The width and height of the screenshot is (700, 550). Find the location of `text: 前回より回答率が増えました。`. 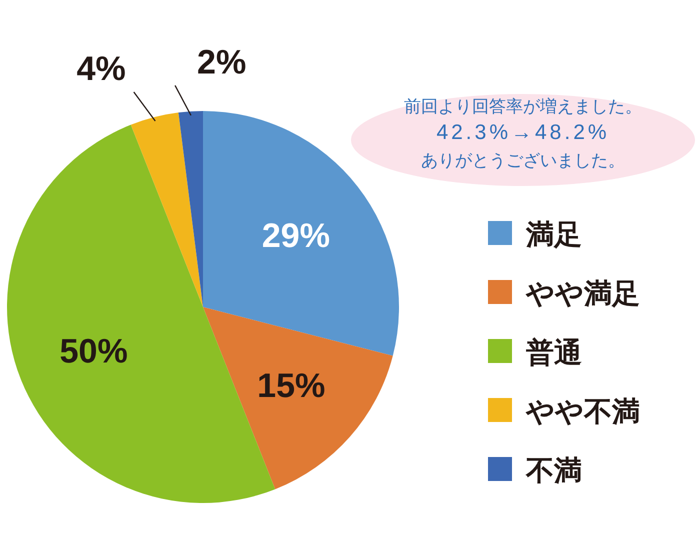

text: 前回より回答率が増えました。 is located at coordinates (523, 106).